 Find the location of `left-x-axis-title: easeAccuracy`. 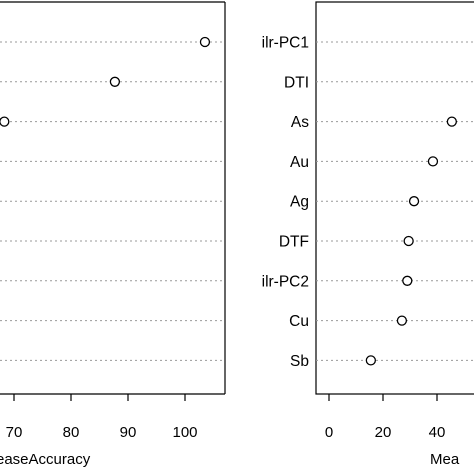

left-x-axis-title: easeAccuracy is located at coordinates (45, 459).